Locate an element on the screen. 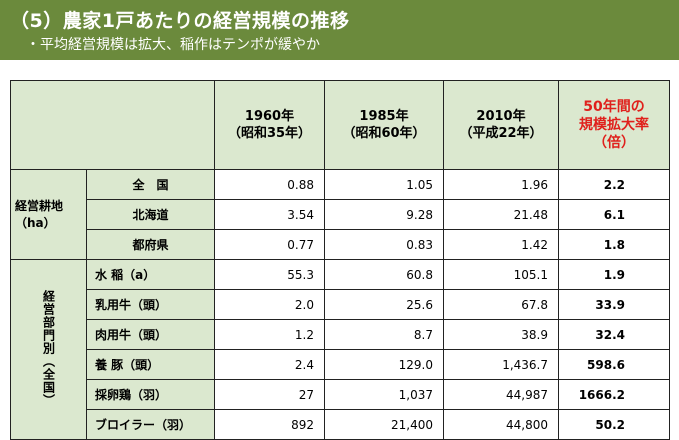 The height and width of the screenshot is (440, 679). row-label: 養 豚（頭） is located at coordinates (150, 364).